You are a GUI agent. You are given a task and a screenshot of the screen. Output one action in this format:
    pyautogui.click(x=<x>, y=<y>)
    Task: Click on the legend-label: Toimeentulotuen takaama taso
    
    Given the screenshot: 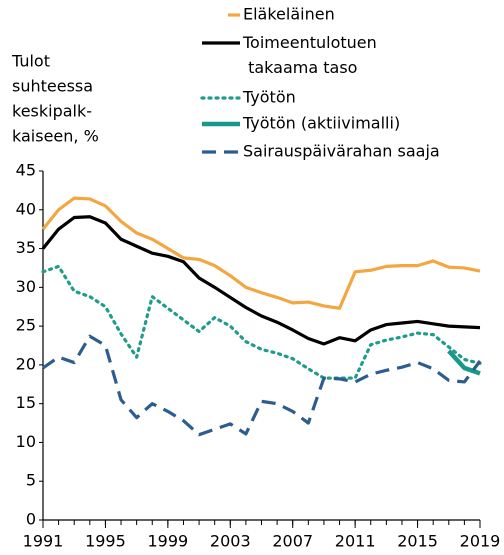 What is the action you would take?
    pyautogui.click(x=309, y=55)
    